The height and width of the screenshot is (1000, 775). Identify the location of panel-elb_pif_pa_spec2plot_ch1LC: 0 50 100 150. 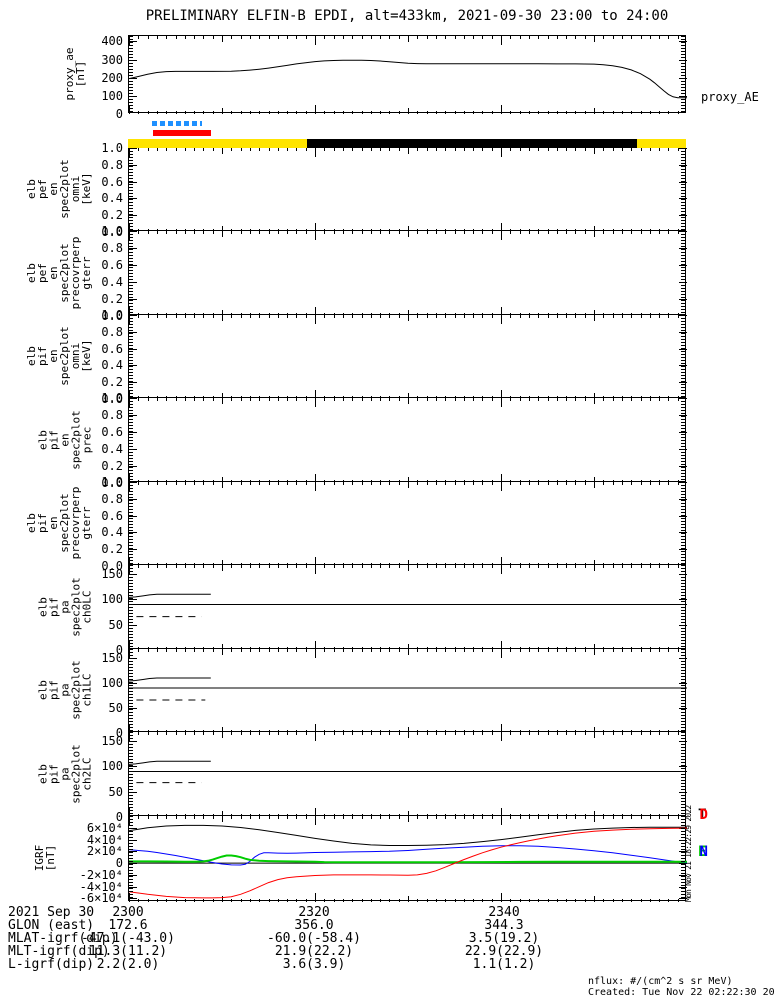
(394, 693).